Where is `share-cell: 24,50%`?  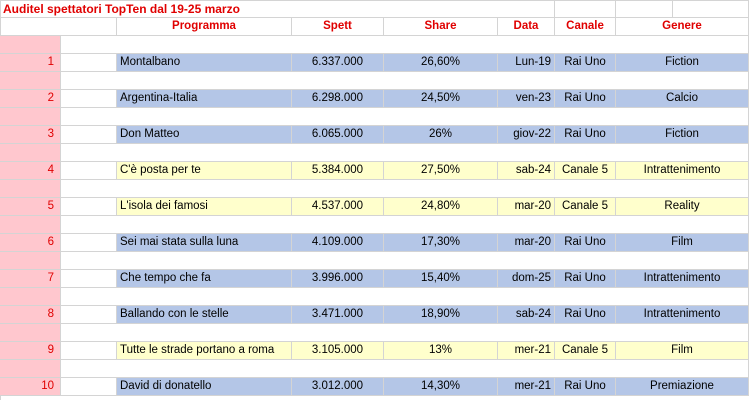 share-cell: 24,50% is located at coordinates (441, 99).